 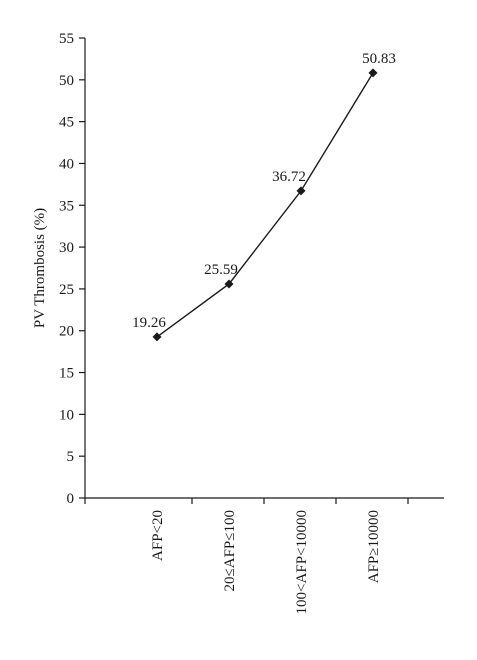 What do you see at coordinates (379, 59) in the screenshot?
I see `data-label: 50.83` at bounding box center [379, 59].